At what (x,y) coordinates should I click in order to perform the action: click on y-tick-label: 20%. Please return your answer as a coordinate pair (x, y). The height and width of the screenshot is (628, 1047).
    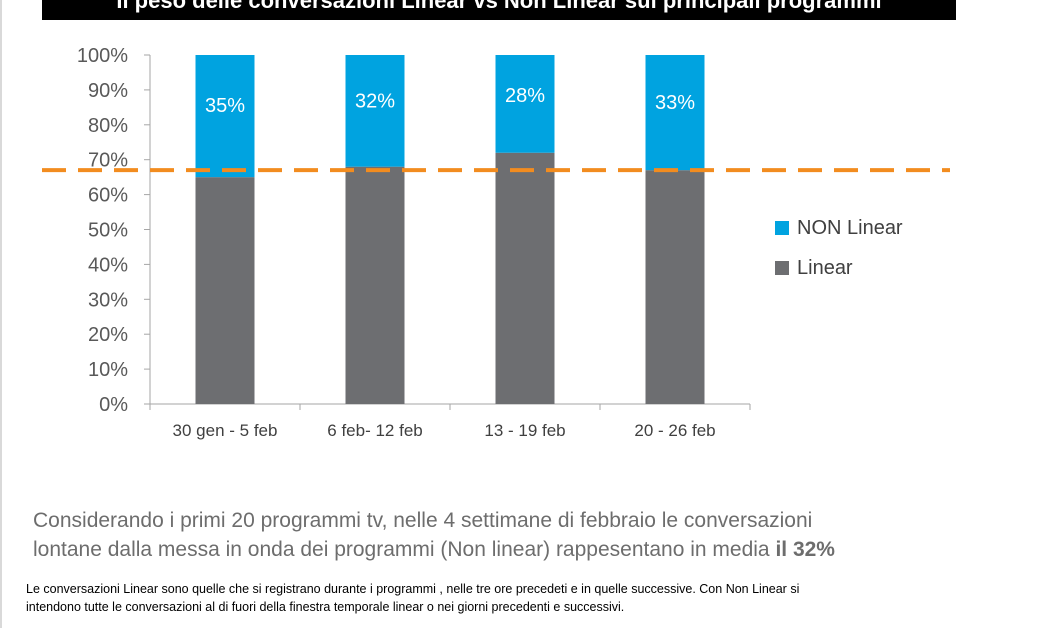
    Looking at the image, I should click on (108, 335).